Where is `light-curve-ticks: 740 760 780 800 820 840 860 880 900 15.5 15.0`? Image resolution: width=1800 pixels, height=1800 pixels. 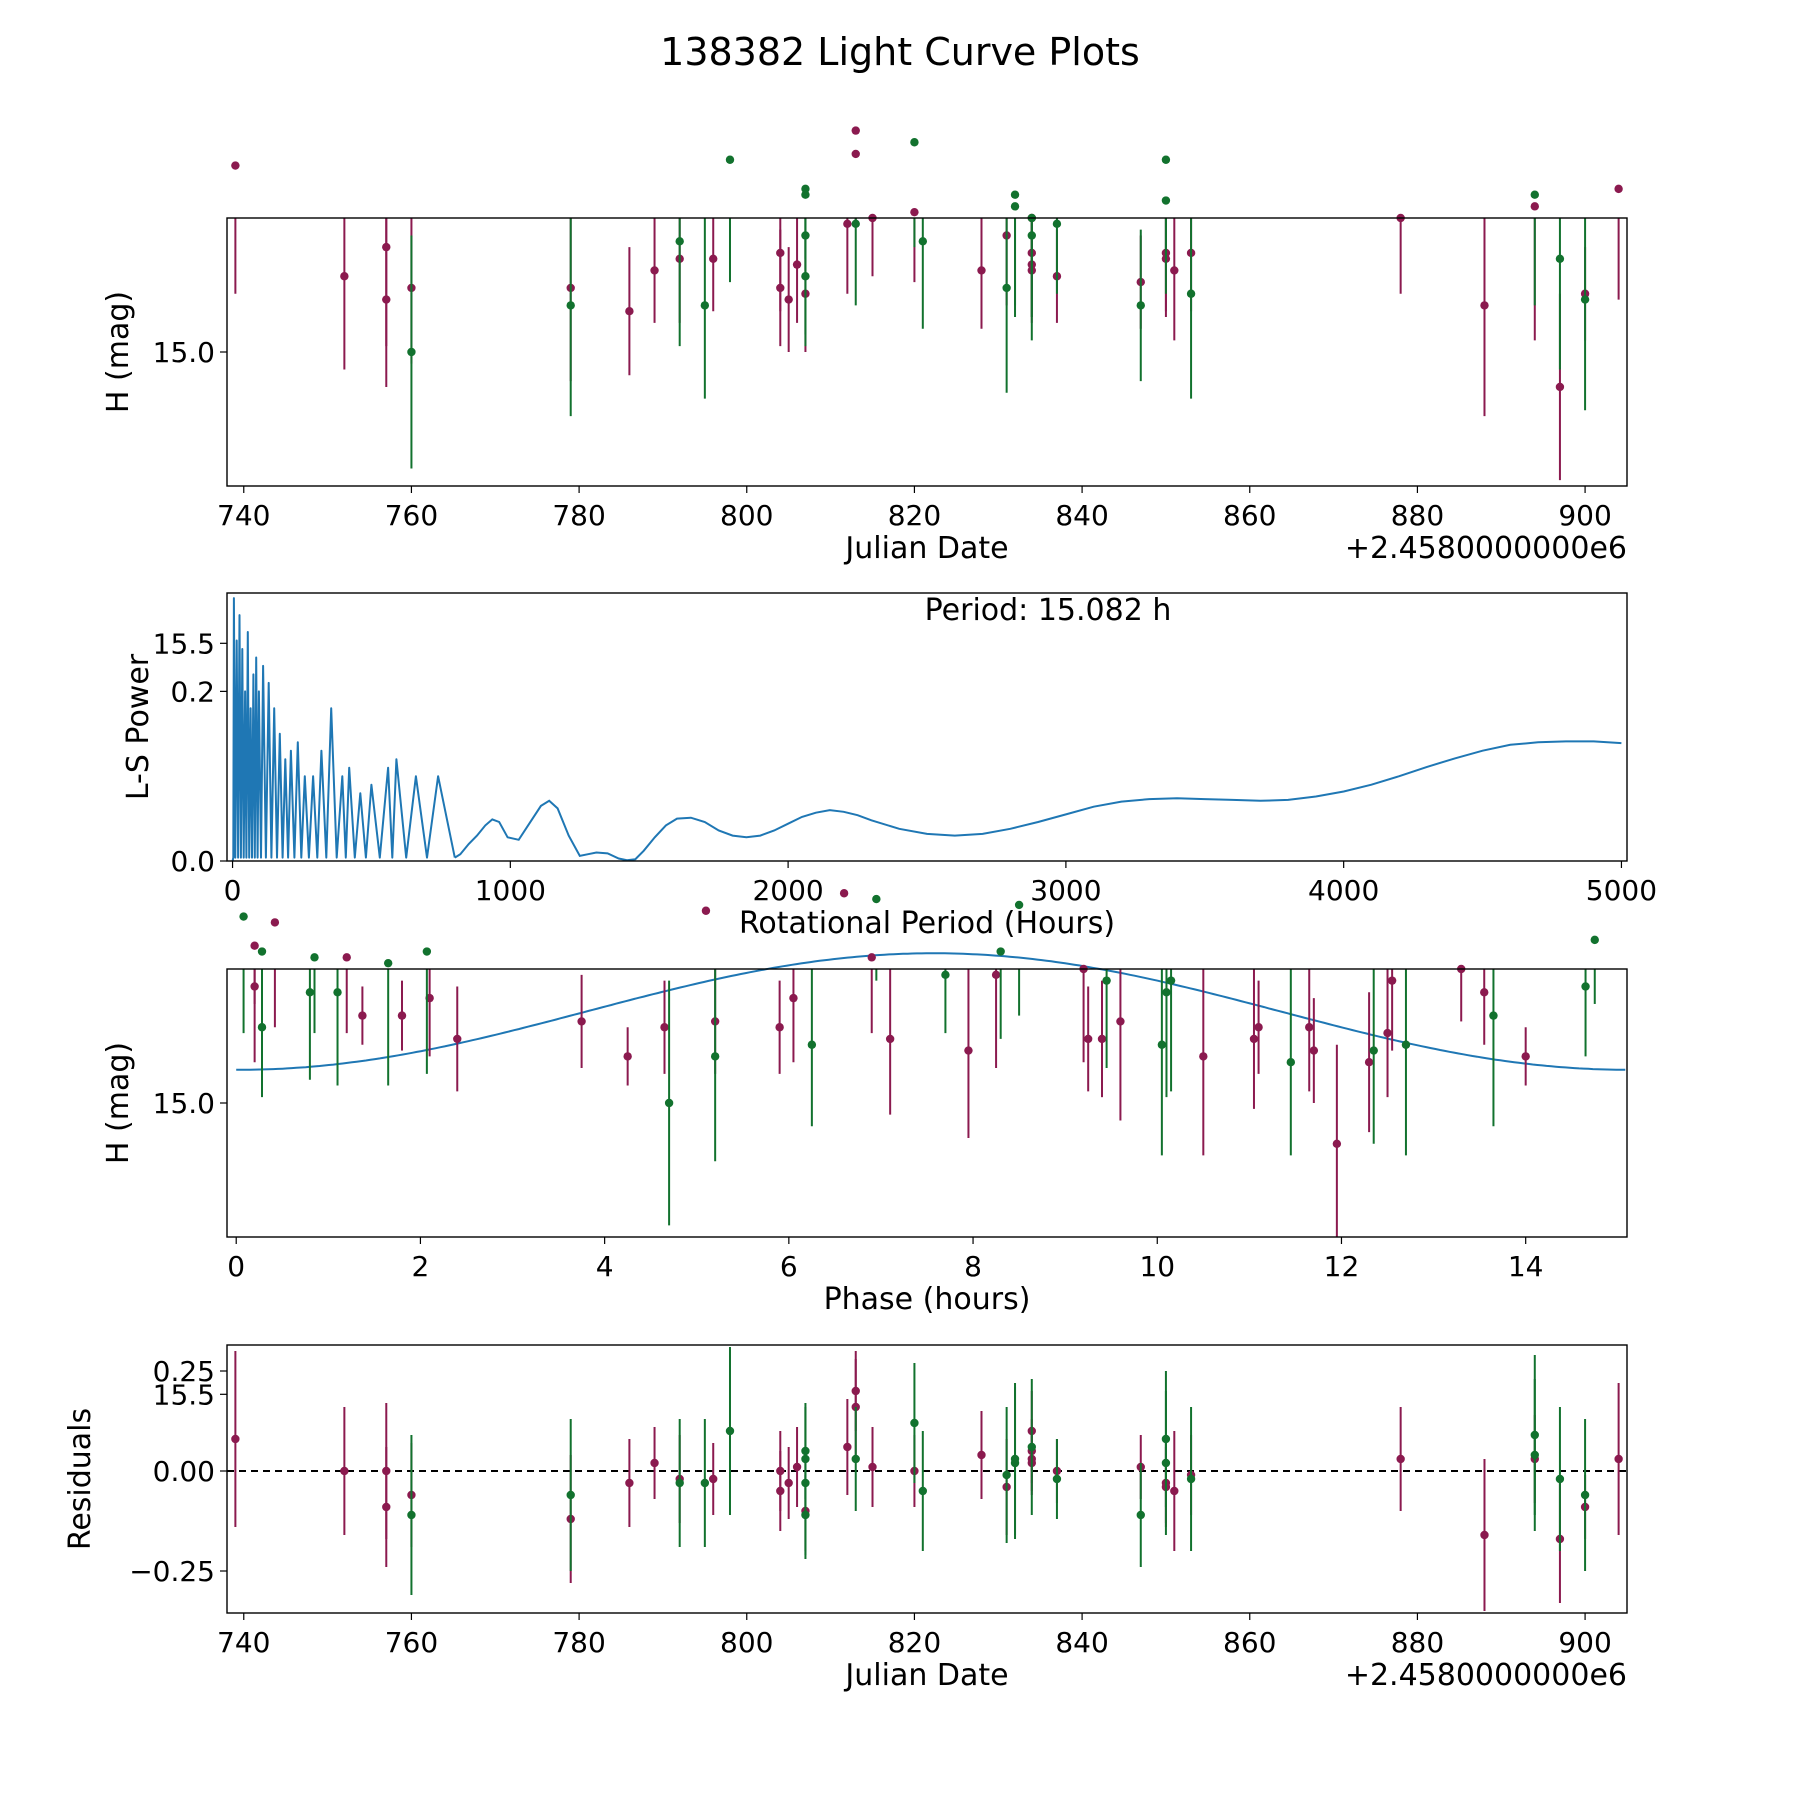 light-curve-ticks: 740 760 780 800 820 840 860 880 900 15.5 15.0 is located at coordinates (882, 498).